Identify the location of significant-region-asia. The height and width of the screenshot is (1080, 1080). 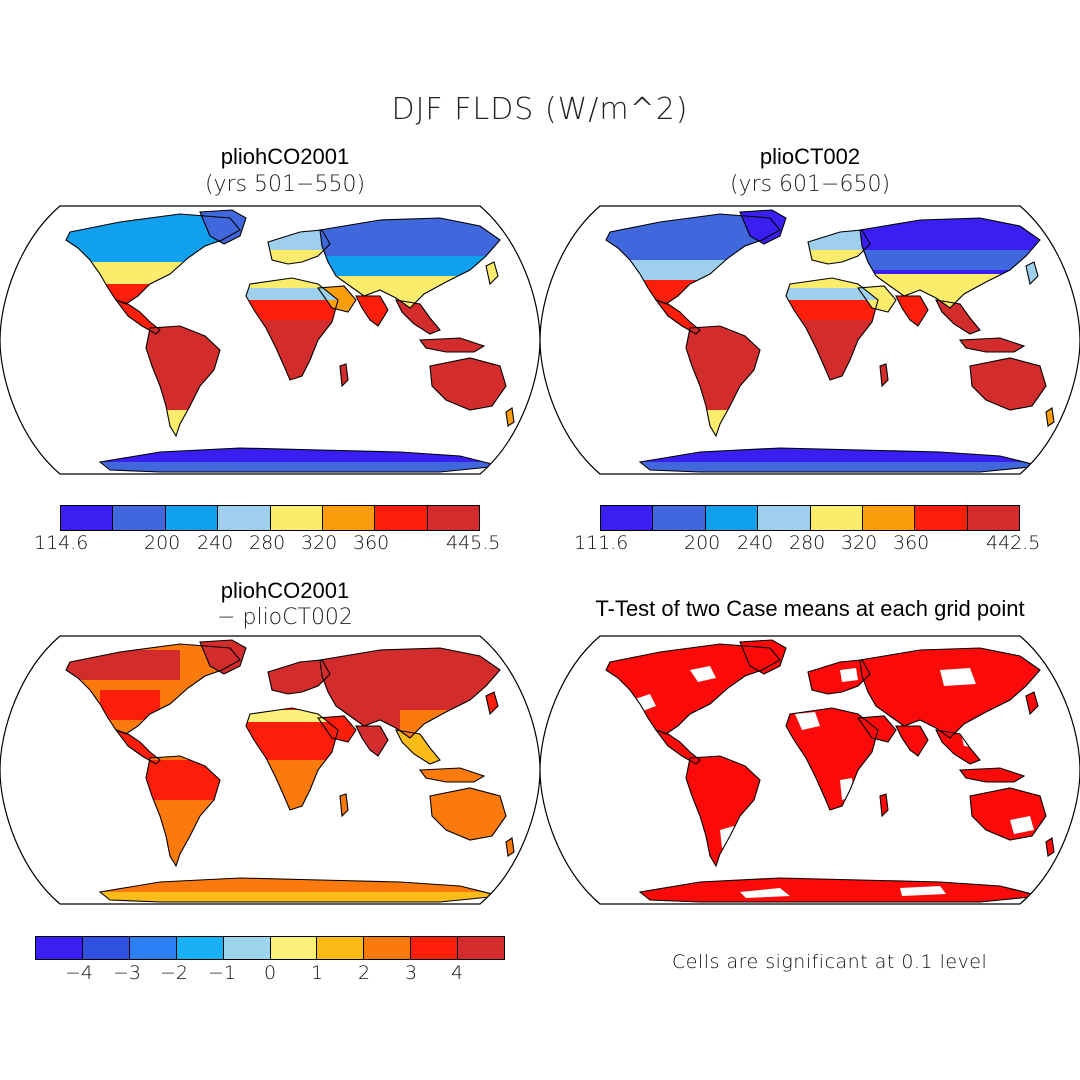
(950, 693).